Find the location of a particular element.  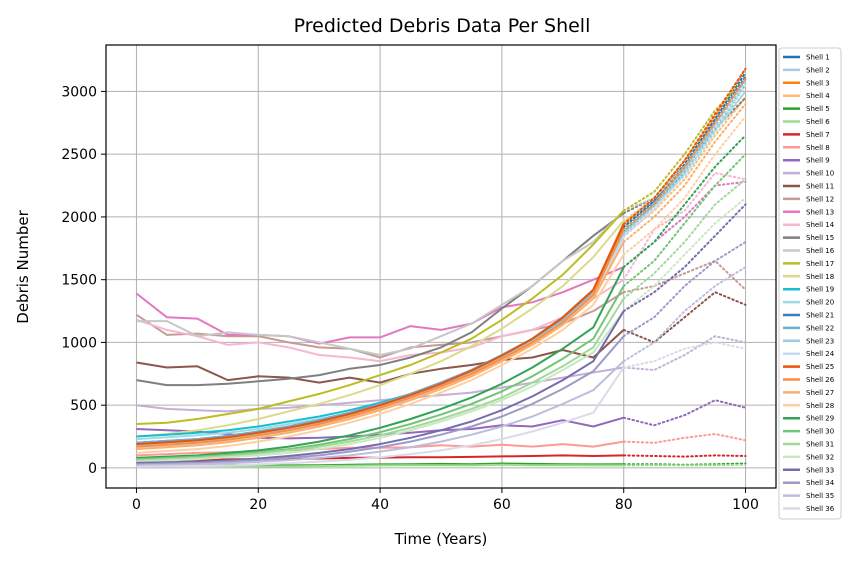

legend-frame is located at coordinates (810, 283).